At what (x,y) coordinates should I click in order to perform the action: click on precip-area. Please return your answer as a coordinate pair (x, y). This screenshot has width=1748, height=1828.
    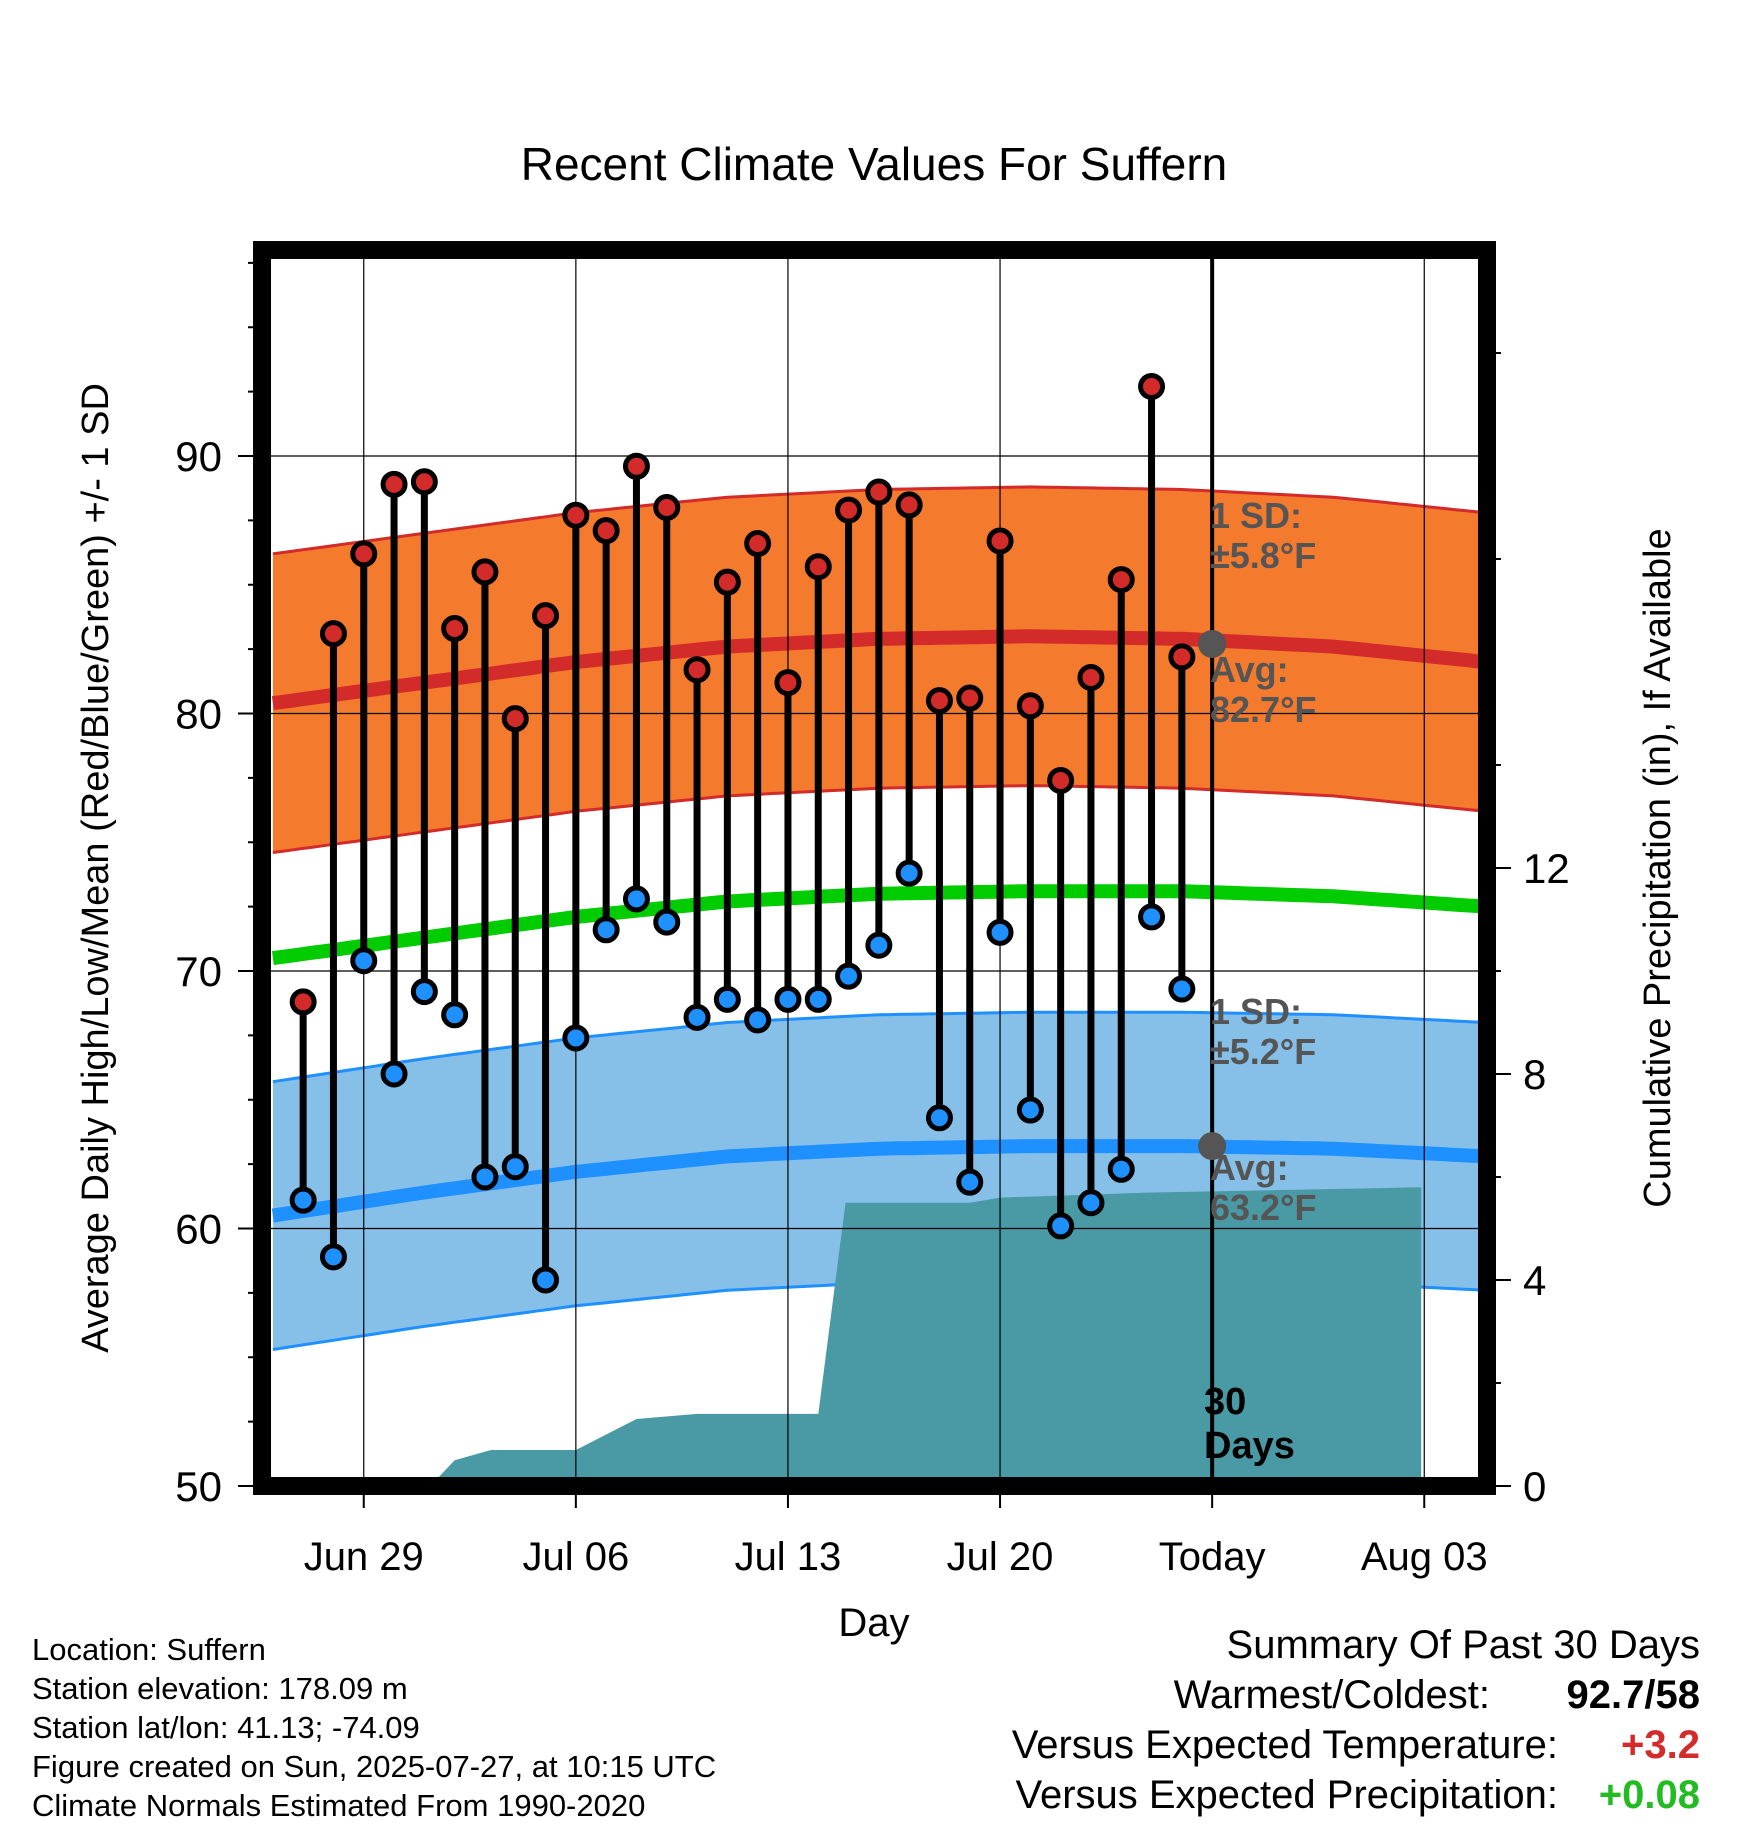
    Looking at the image, I should click on (870, 1336).